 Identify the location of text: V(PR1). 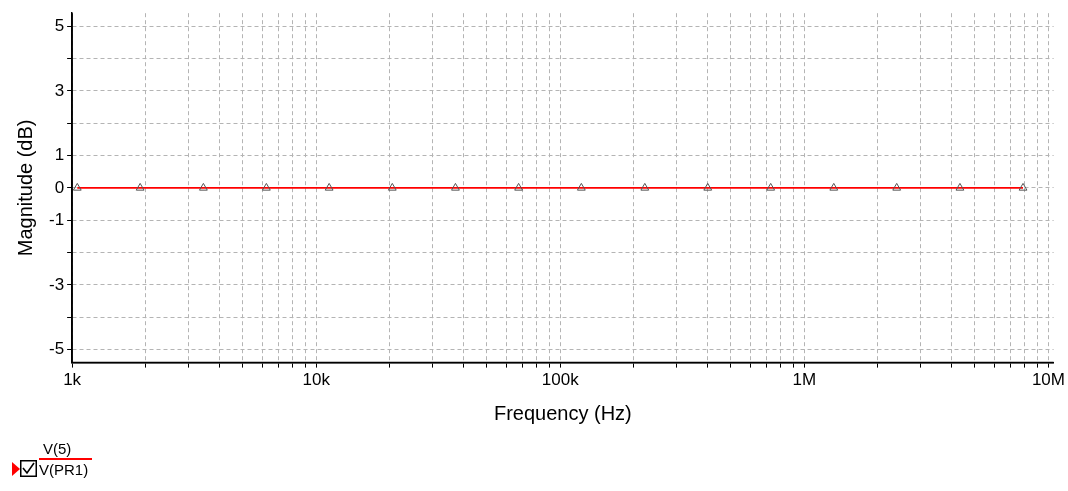
(64, 469).